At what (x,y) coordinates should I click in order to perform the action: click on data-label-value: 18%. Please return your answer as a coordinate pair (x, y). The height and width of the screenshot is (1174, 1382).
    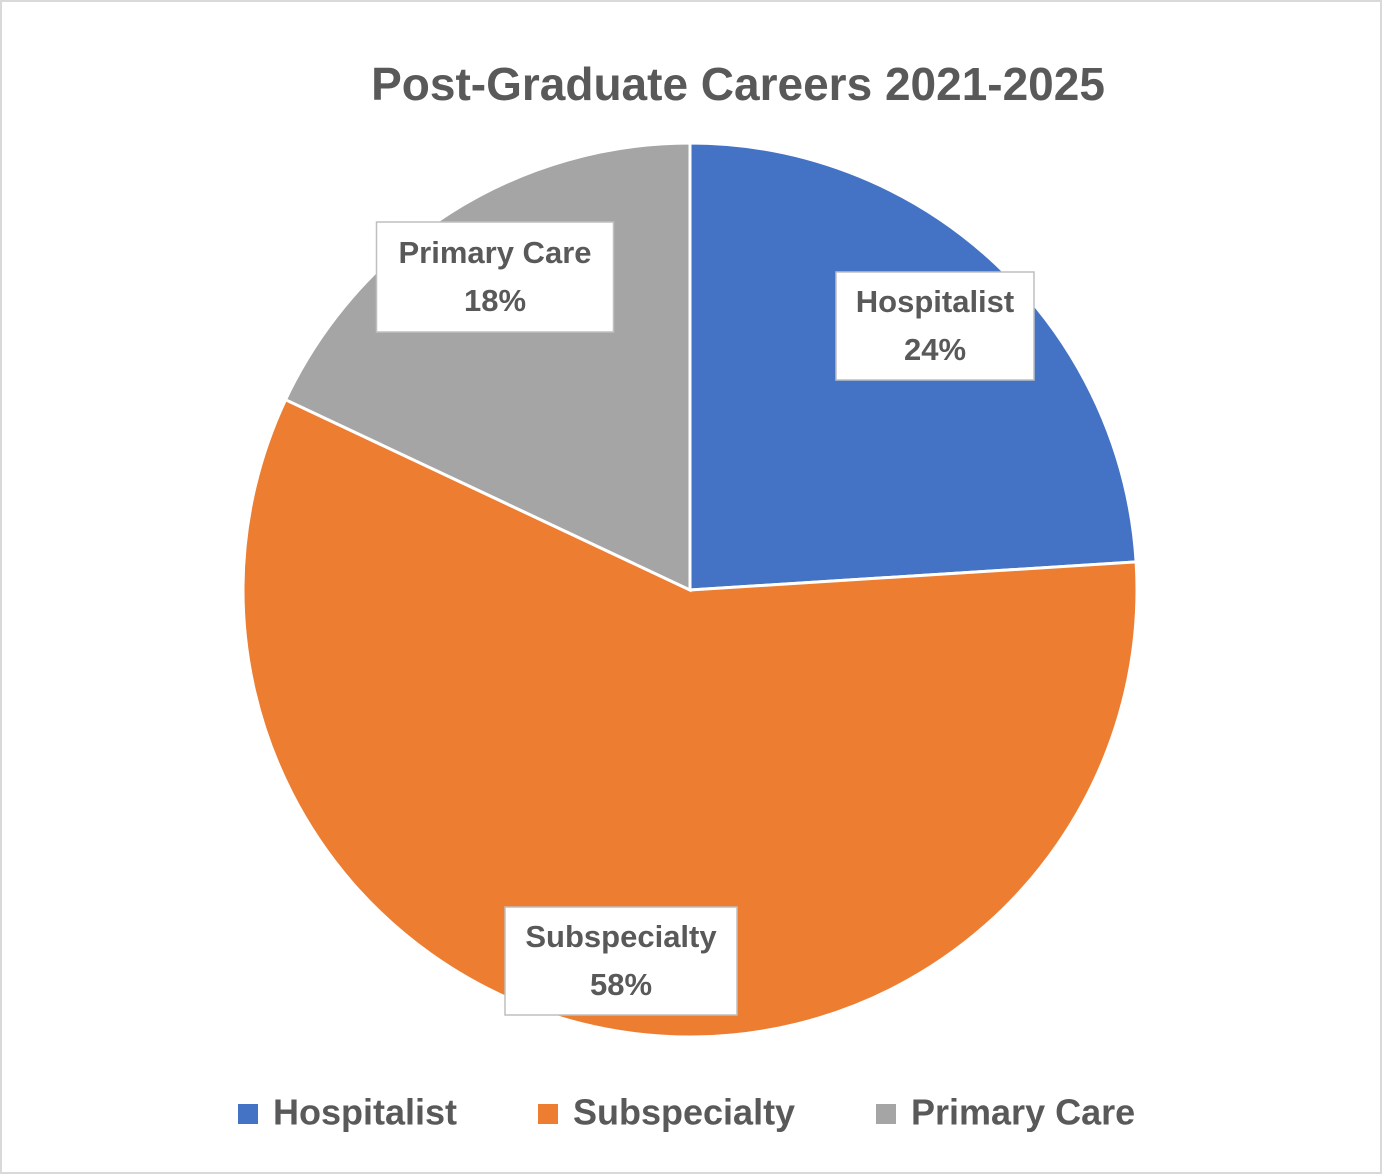
    Looking at the image, I should click on (495, 300).